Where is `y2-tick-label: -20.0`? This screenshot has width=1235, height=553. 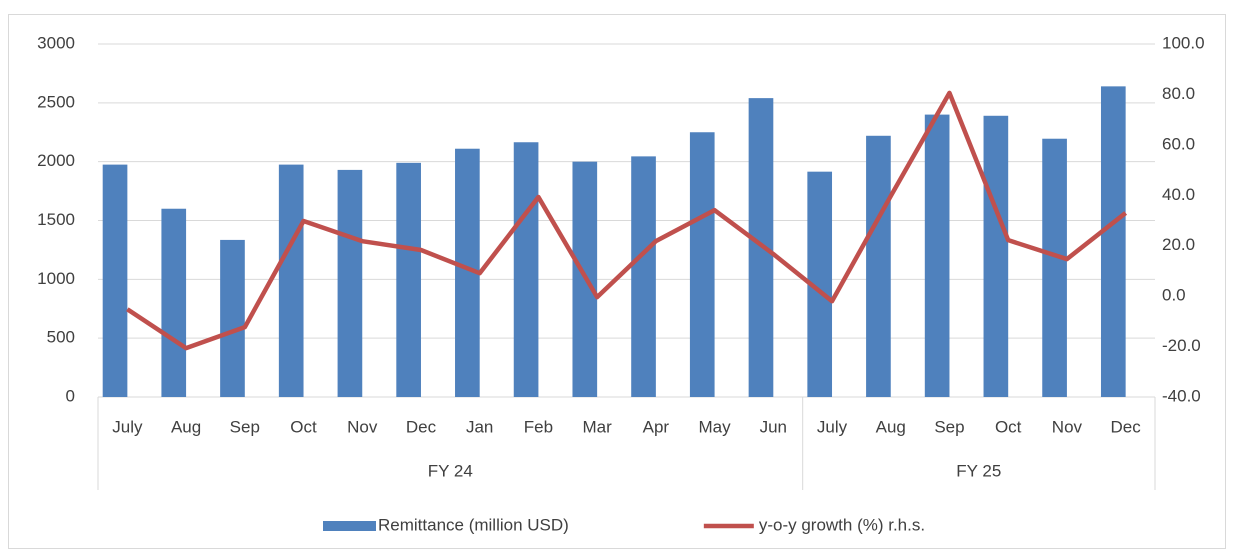
y2-tick-label: -20.0 is located at coordinates (1181, 345).